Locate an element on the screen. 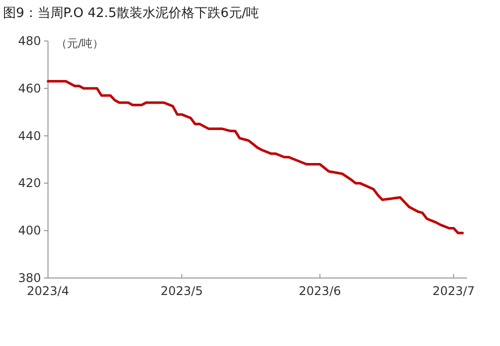 The image size is (500, 346). y-tick-label: 400 is located at coordinates (29, 231).